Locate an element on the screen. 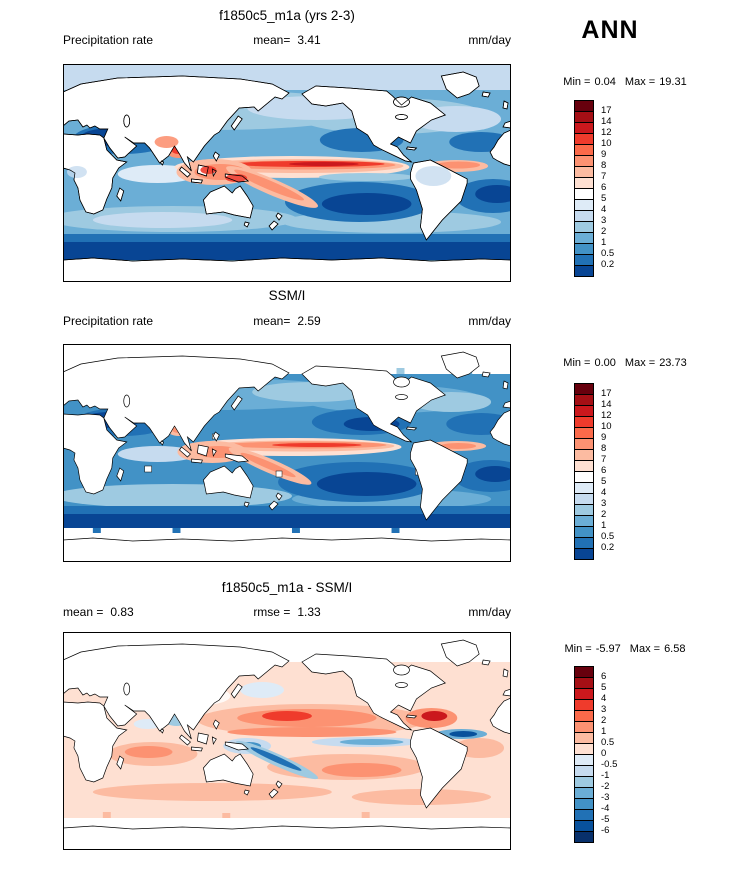 This screenshot has width=733, height=872. panel3-rmse-value: 1.33 is located at coordinates (309, 612).